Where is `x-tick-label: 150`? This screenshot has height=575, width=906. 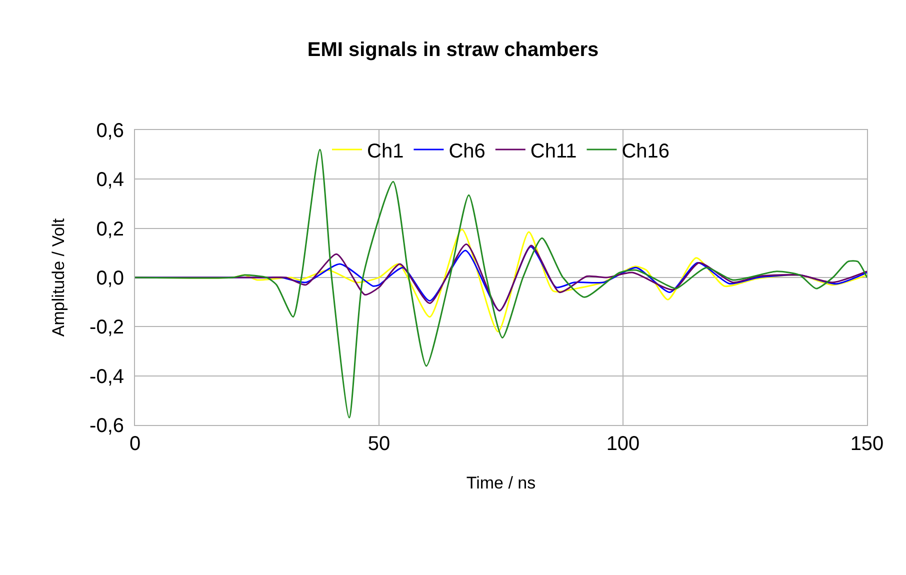
x-tick-label: 150 is located at coordinates (867, 444).